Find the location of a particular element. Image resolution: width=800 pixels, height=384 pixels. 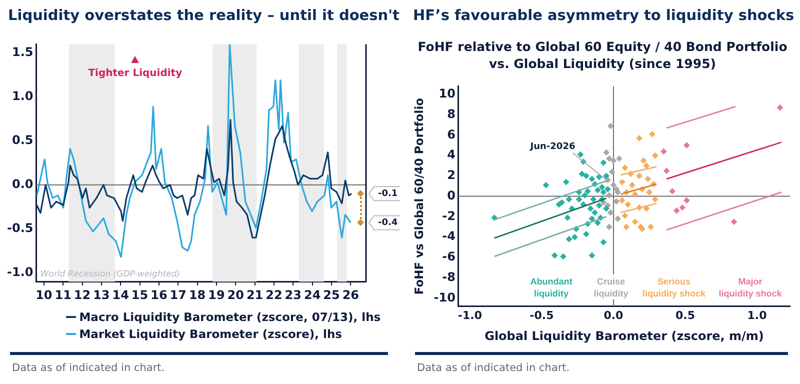

y-tick-label: -4 is located at coordinates (449, 236).